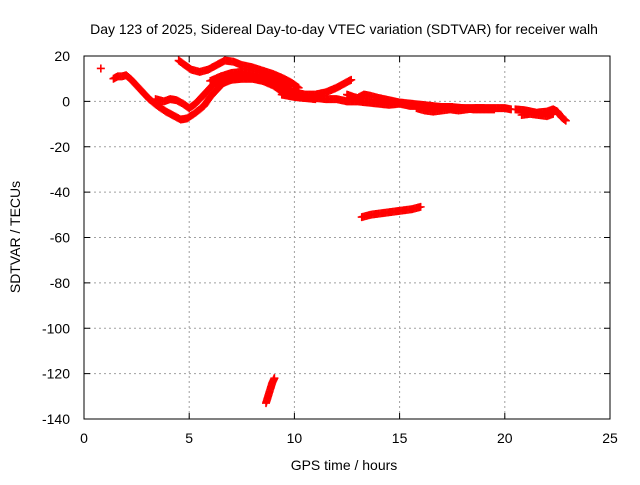 The width and height of the screenshot is (640, 485). Describe the element at coordinates (537, 115) in the screenshot. I see `series-track-i` at that location.